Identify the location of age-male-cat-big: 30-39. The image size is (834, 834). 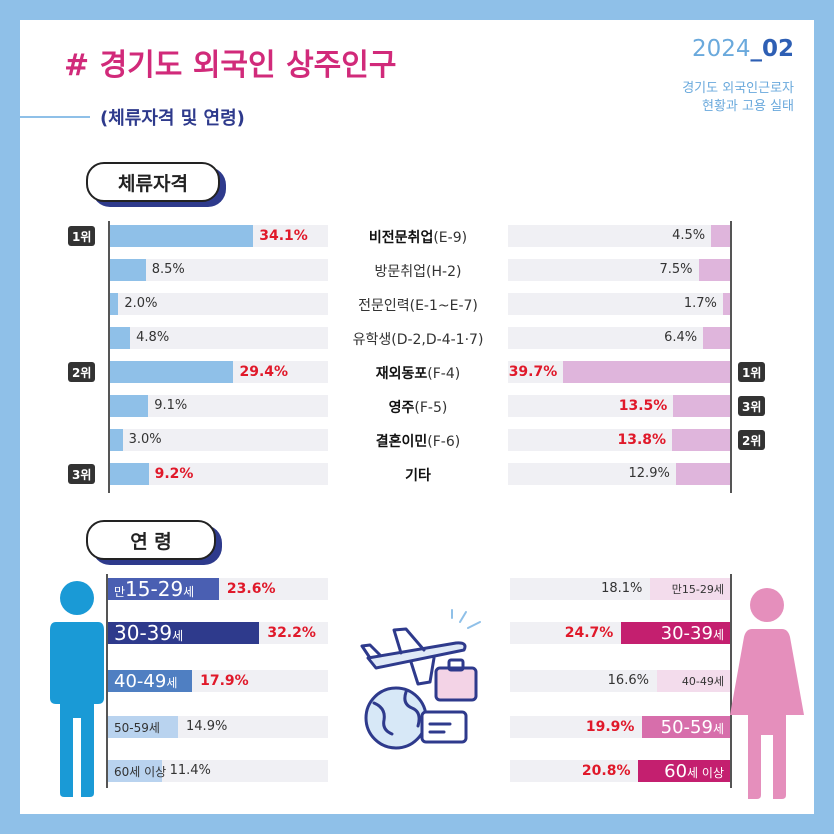
(143, 633).